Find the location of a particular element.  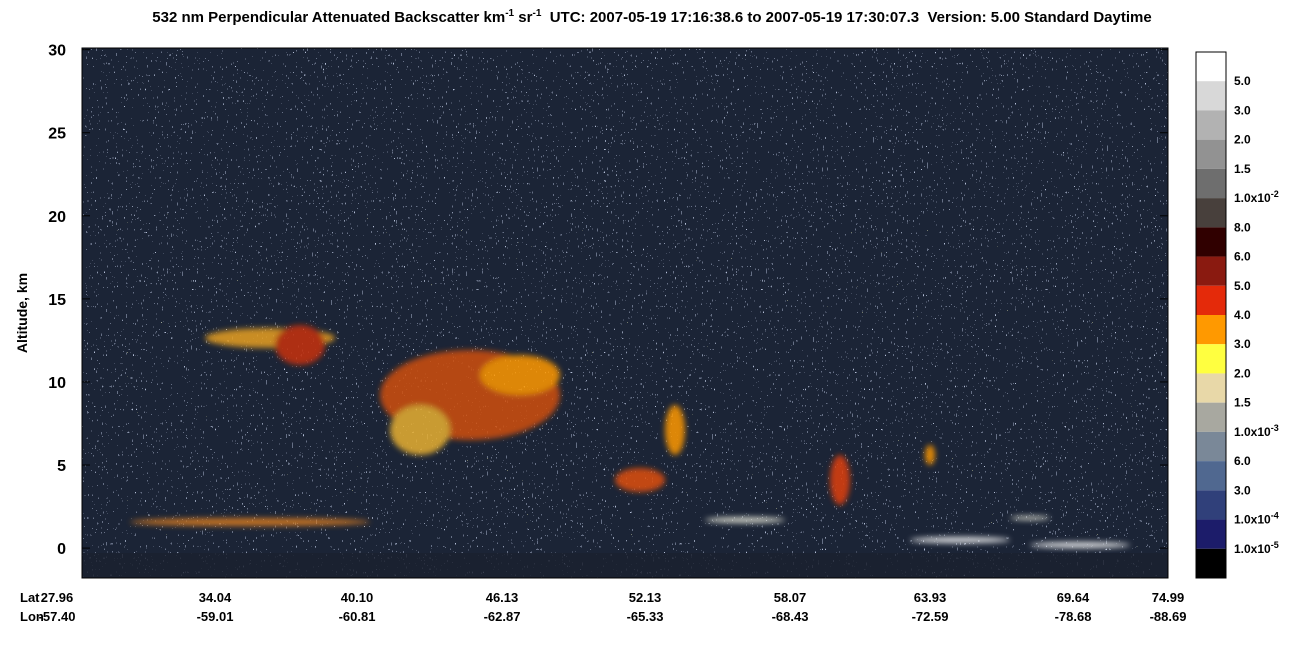

colorbar-label: 1.0x10⁻⁵ is located at coordinates (1256, 548).